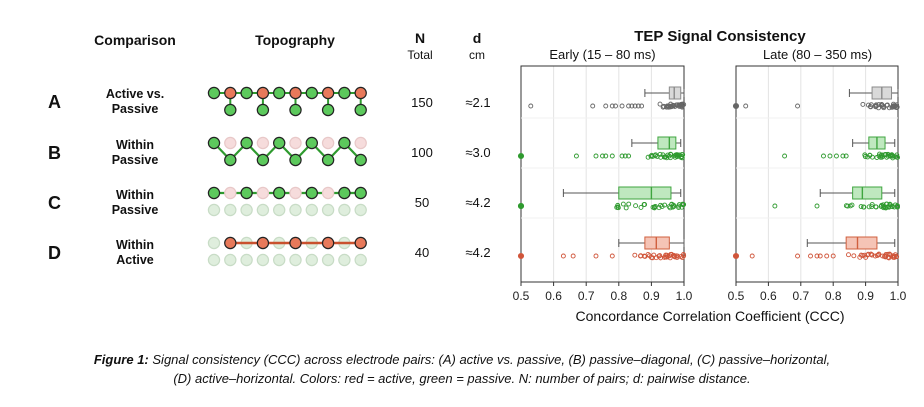 The height and width of the screenshot is (407, 924). I want to click on row-b-label: Within Passive, so click(135, 153).